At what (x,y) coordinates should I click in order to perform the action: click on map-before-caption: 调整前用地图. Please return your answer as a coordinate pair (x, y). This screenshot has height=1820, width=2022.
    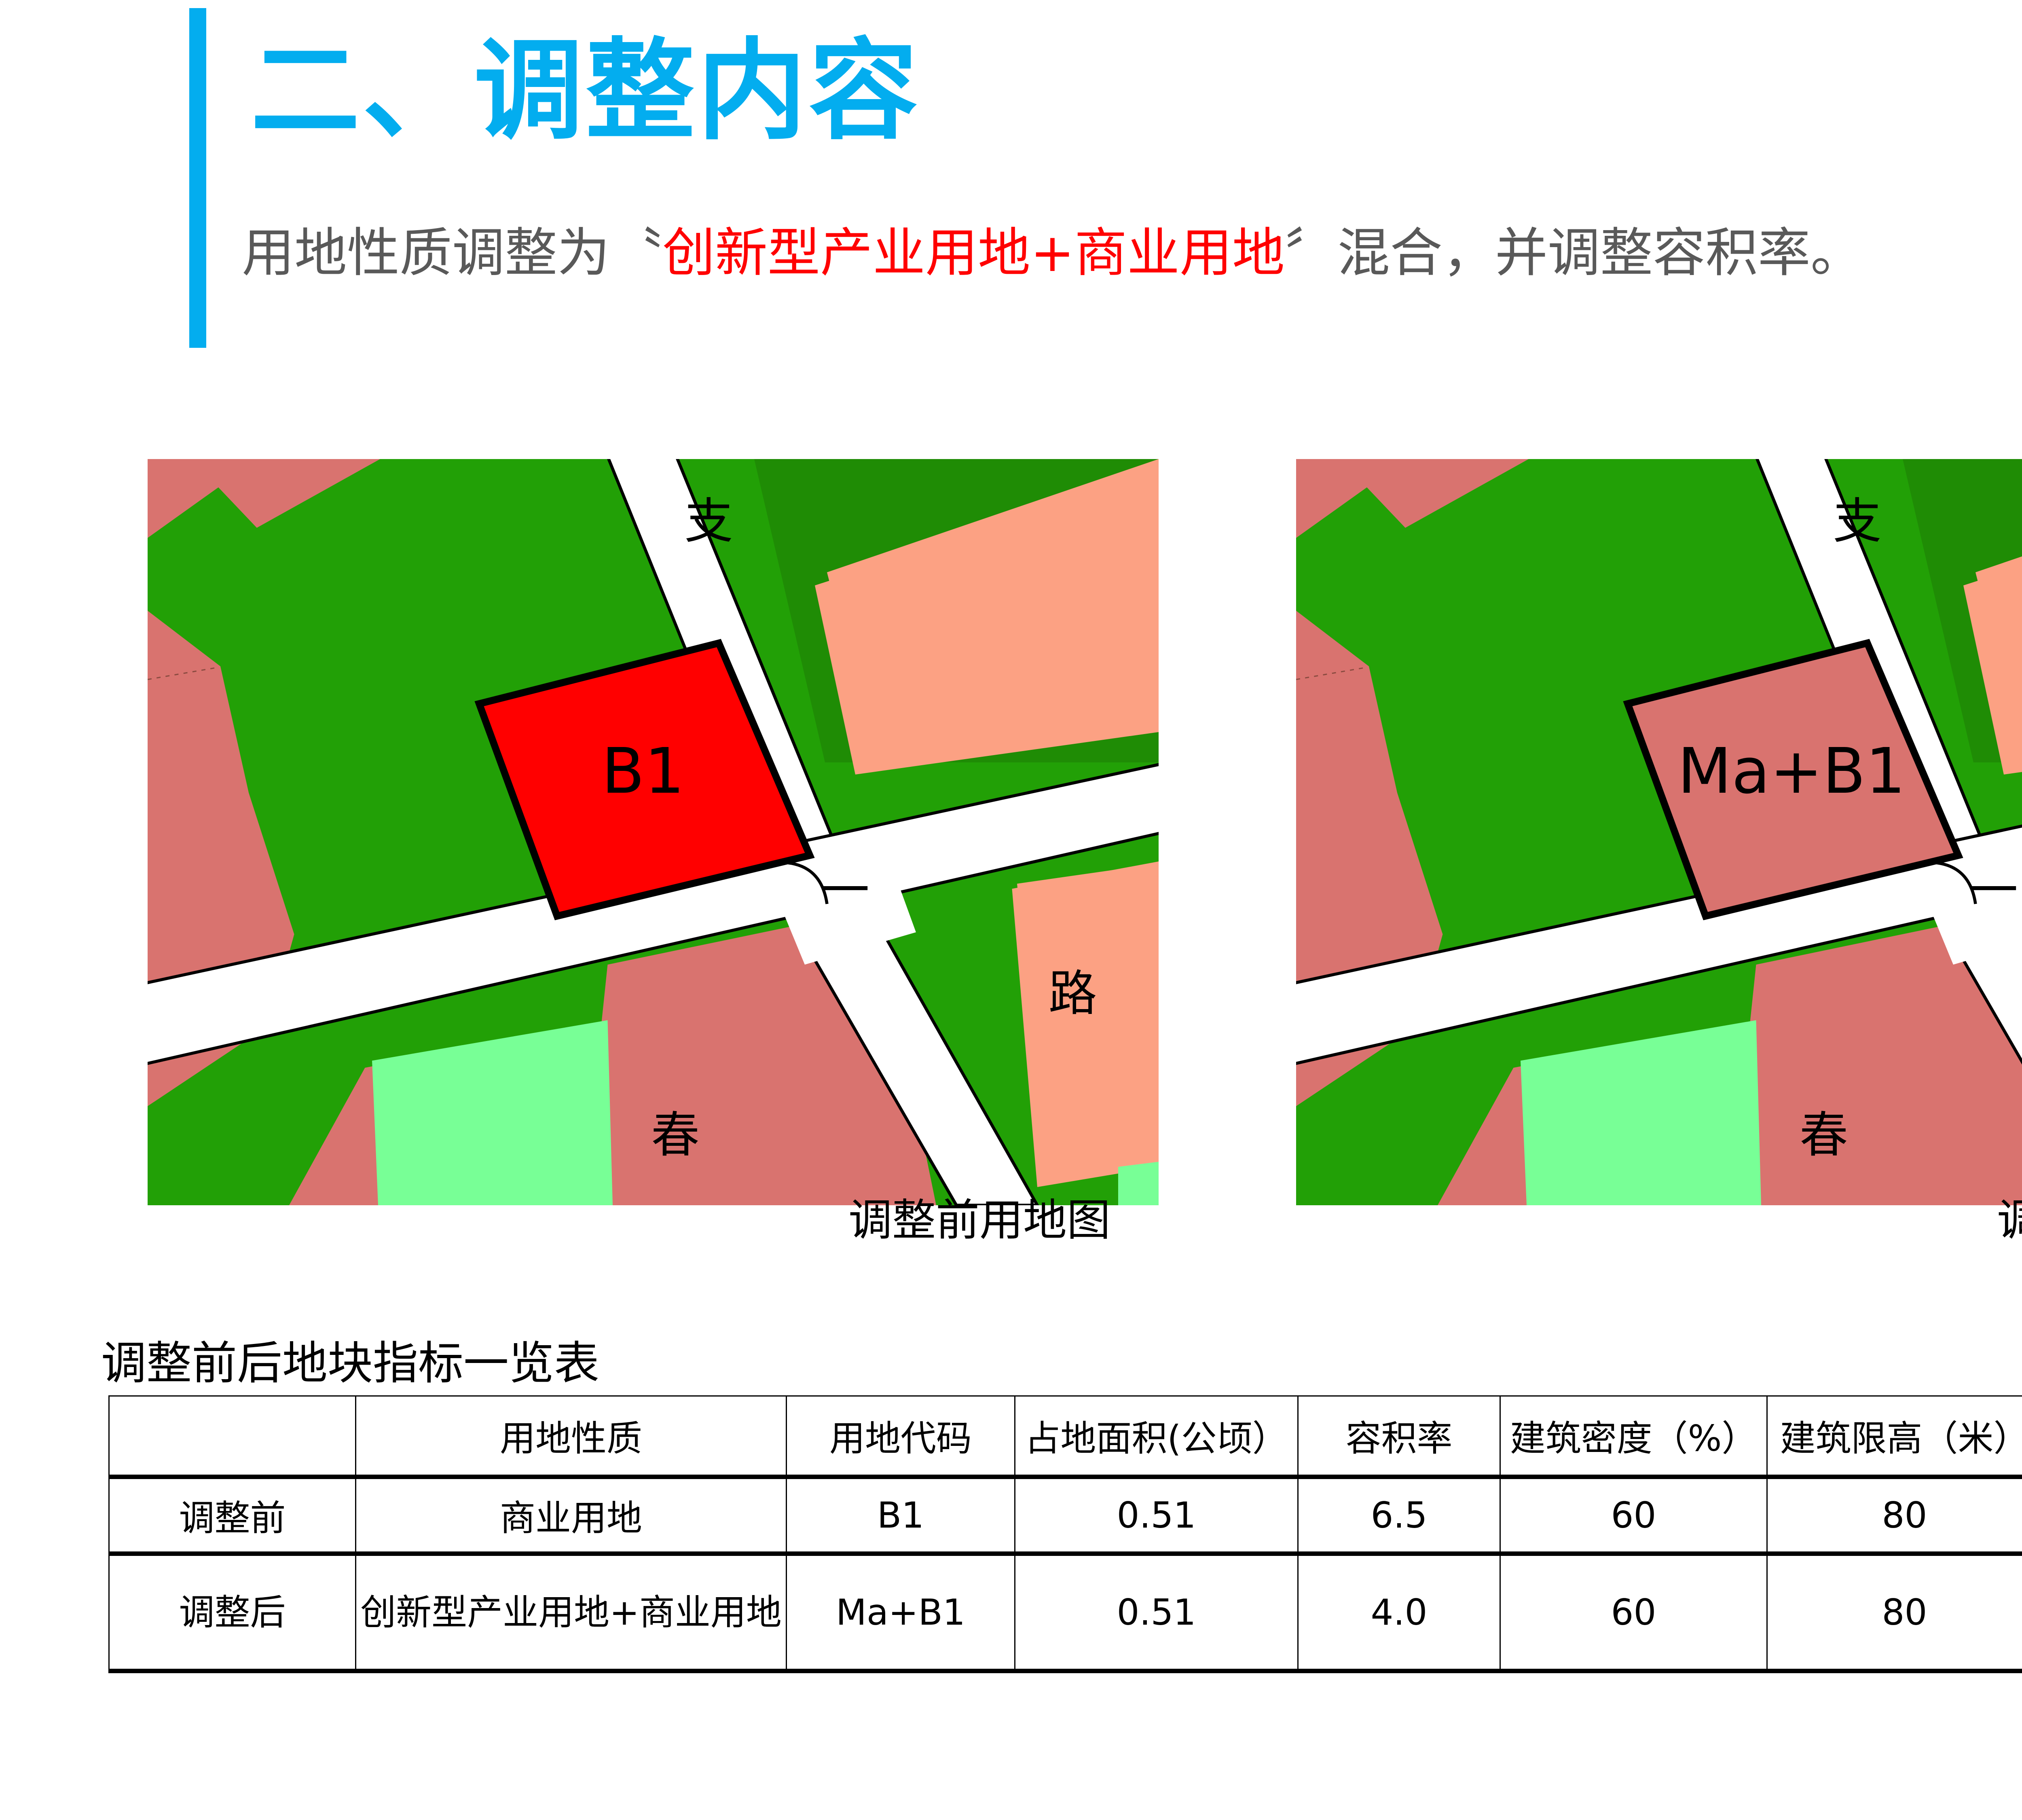
    Looking at the image, I should click on (979, 1220).